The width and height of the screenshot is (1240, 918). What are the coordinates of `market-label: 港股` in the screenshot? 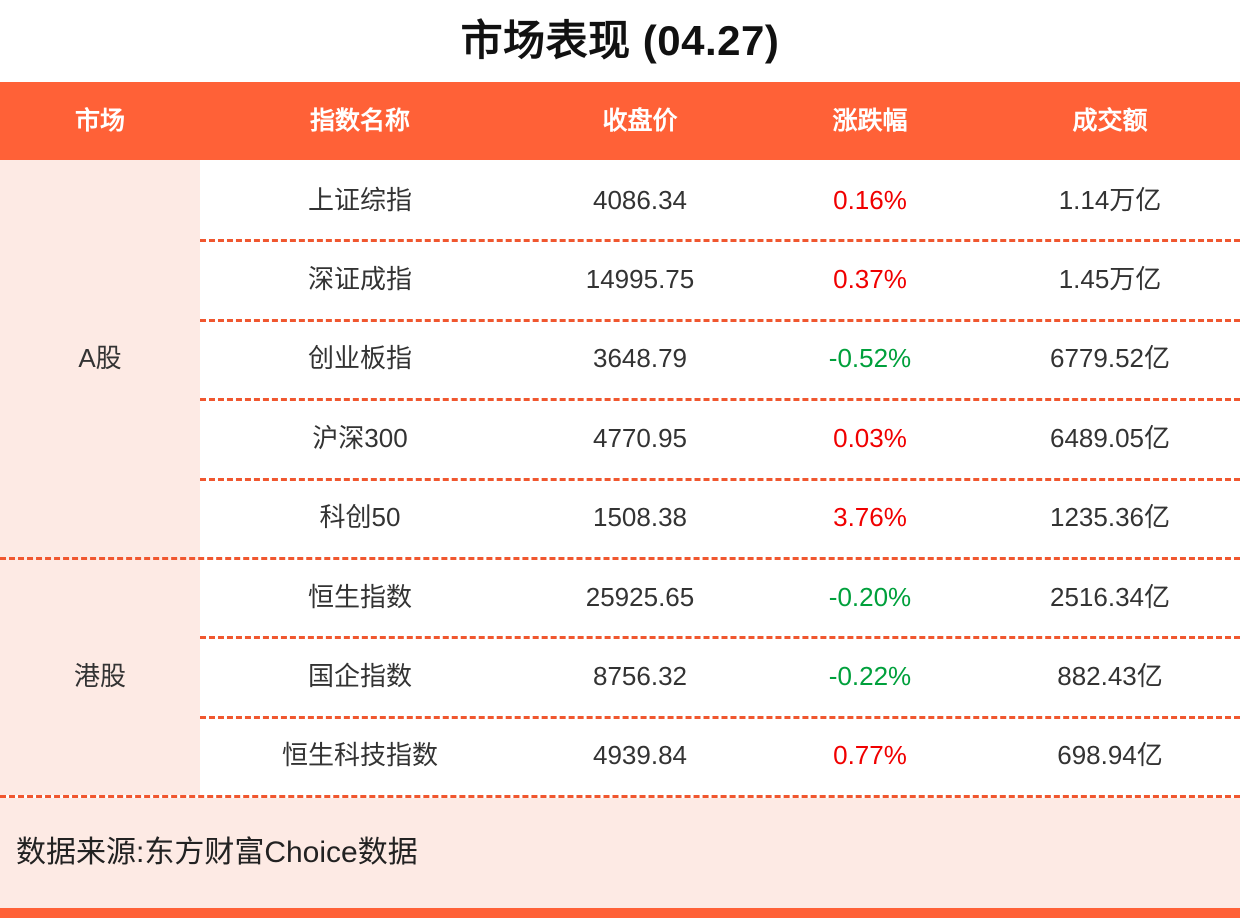 It's located at (99, 675).